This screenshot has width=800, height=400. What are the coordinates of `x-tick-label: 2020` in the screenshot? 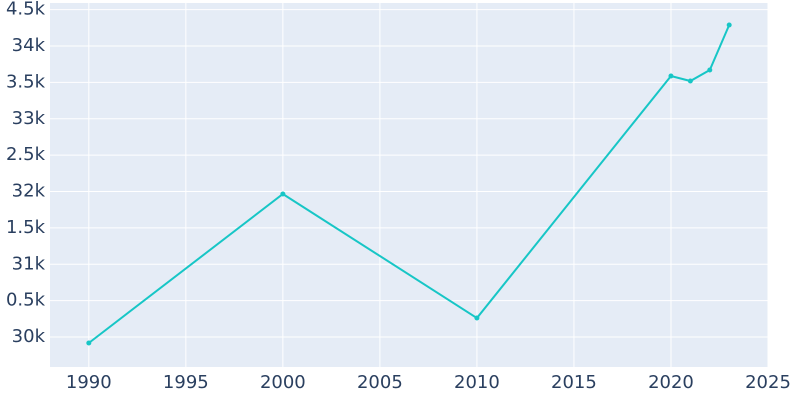 It's located at (671, 382).